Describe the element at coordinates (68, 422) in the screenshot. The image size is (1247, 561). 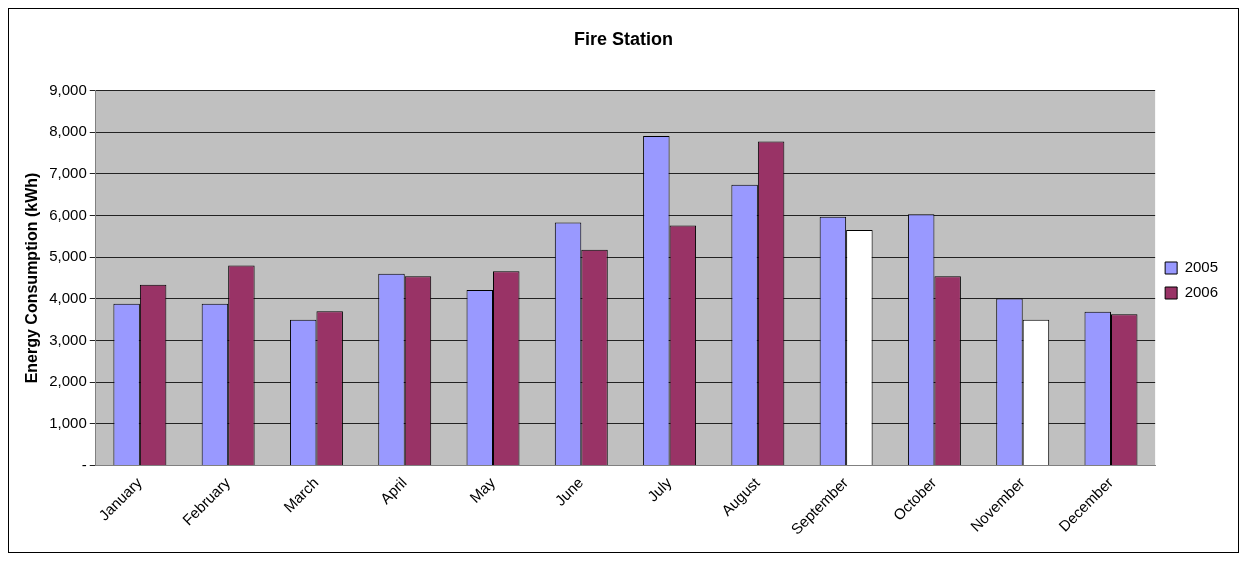
I see `y-tick-label: 1,000` at that location.